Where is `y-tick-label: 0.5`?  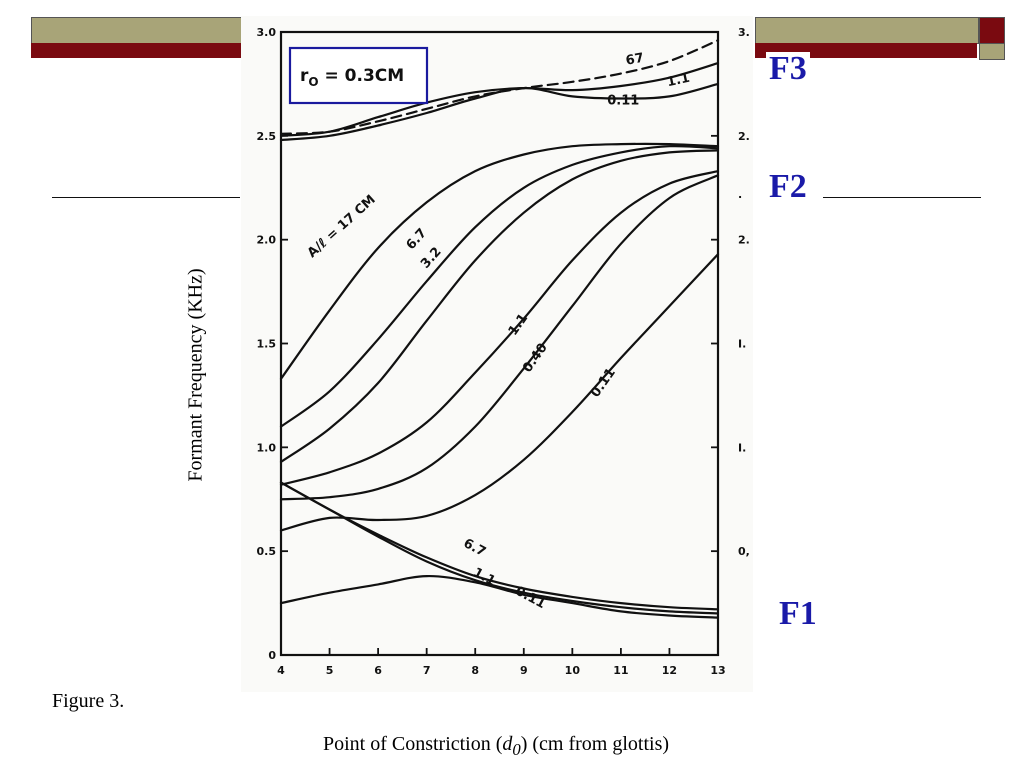
y-tick-label: 0.5 is located at coordinates (267, 551).